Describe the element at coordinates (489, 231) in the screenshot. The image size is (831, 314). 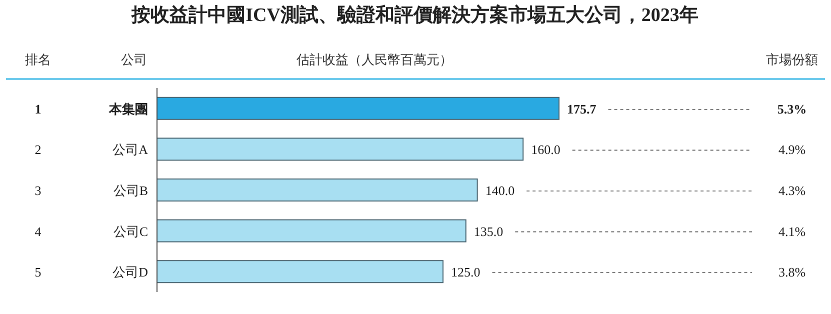
I see `data-label: 135.0` at that location.